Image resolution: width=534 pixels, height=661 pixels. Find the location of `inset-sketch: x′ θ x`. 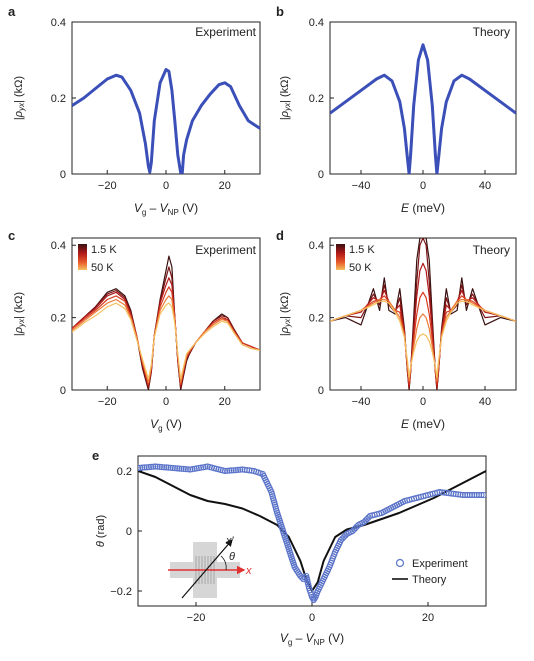

inset-sketch: x′ θ x is located at coordinates (210, 567).